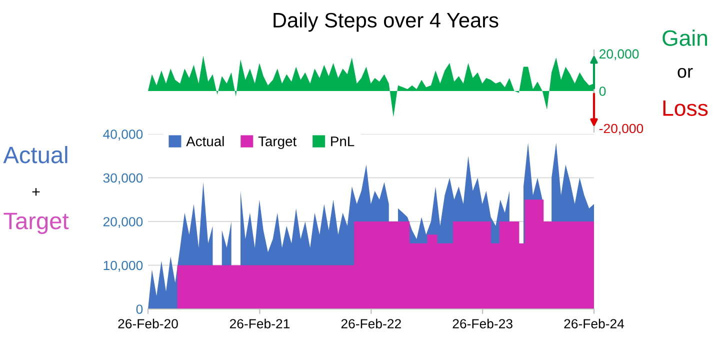 This screenshot has width=723, height=337. What do you see at coordinates (371, 323) in the screenshot?
I see `x-tick-label: 26-Feb-22` at bounding box center [371, 323].